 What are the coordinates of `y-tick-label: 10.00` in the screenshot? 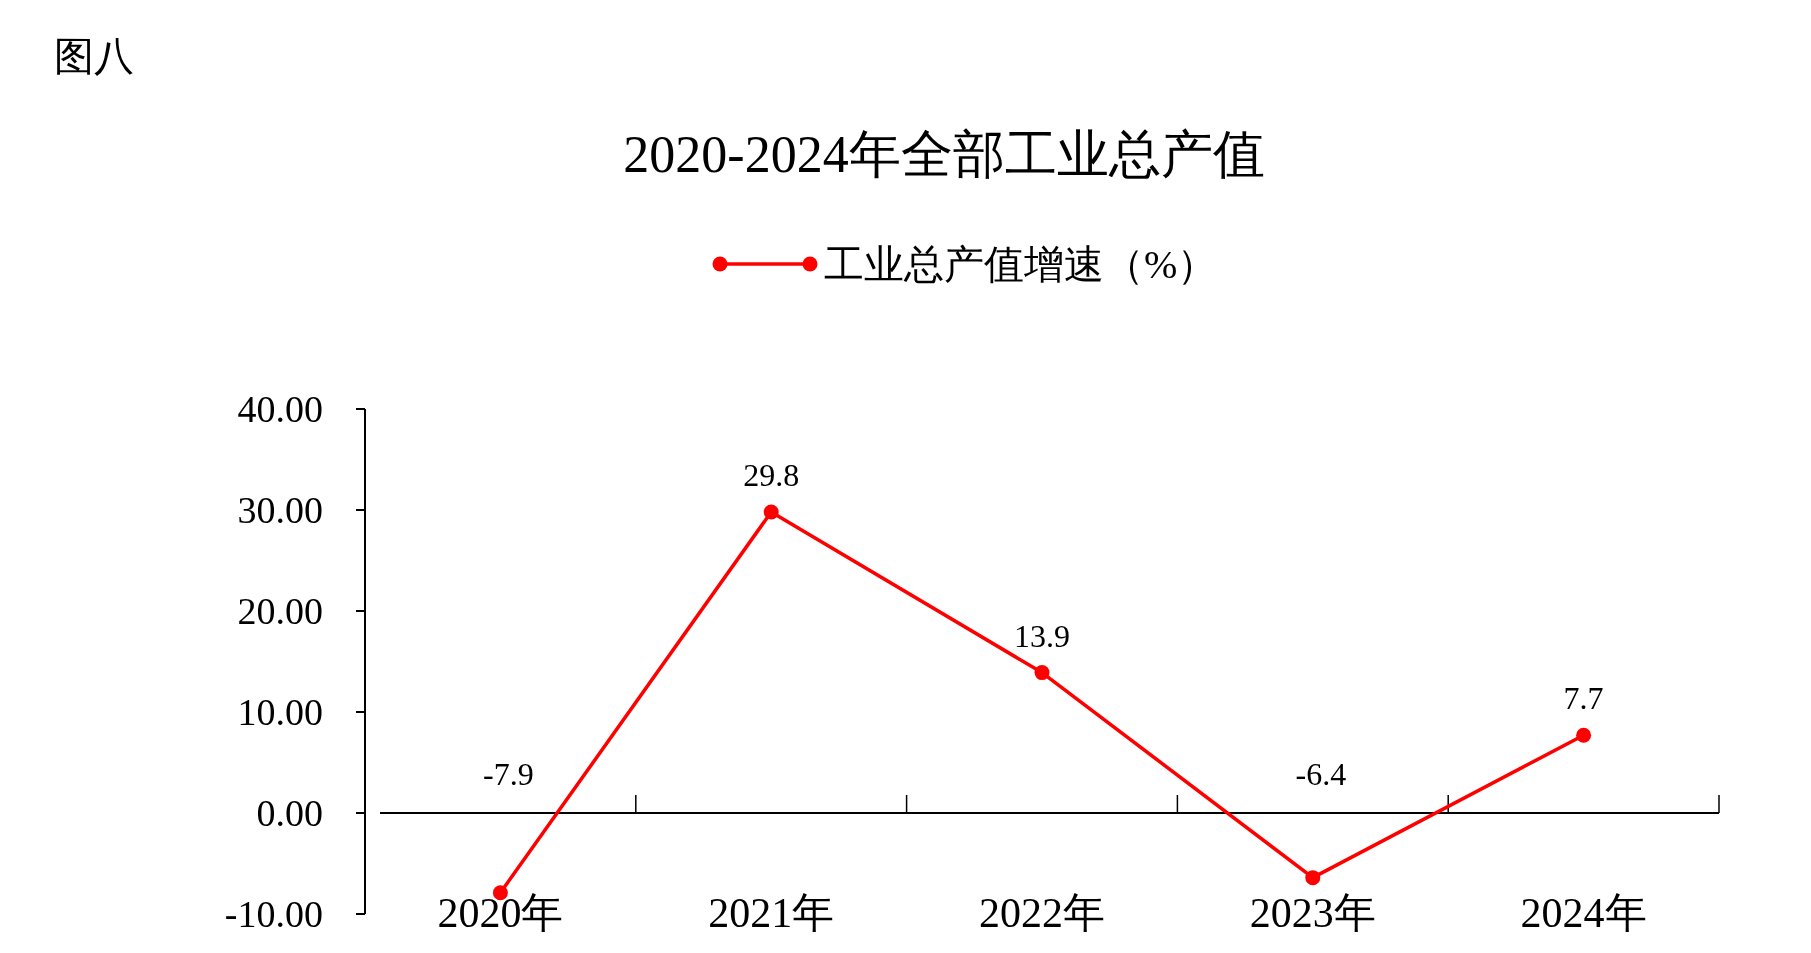 It's located at (280, 712).